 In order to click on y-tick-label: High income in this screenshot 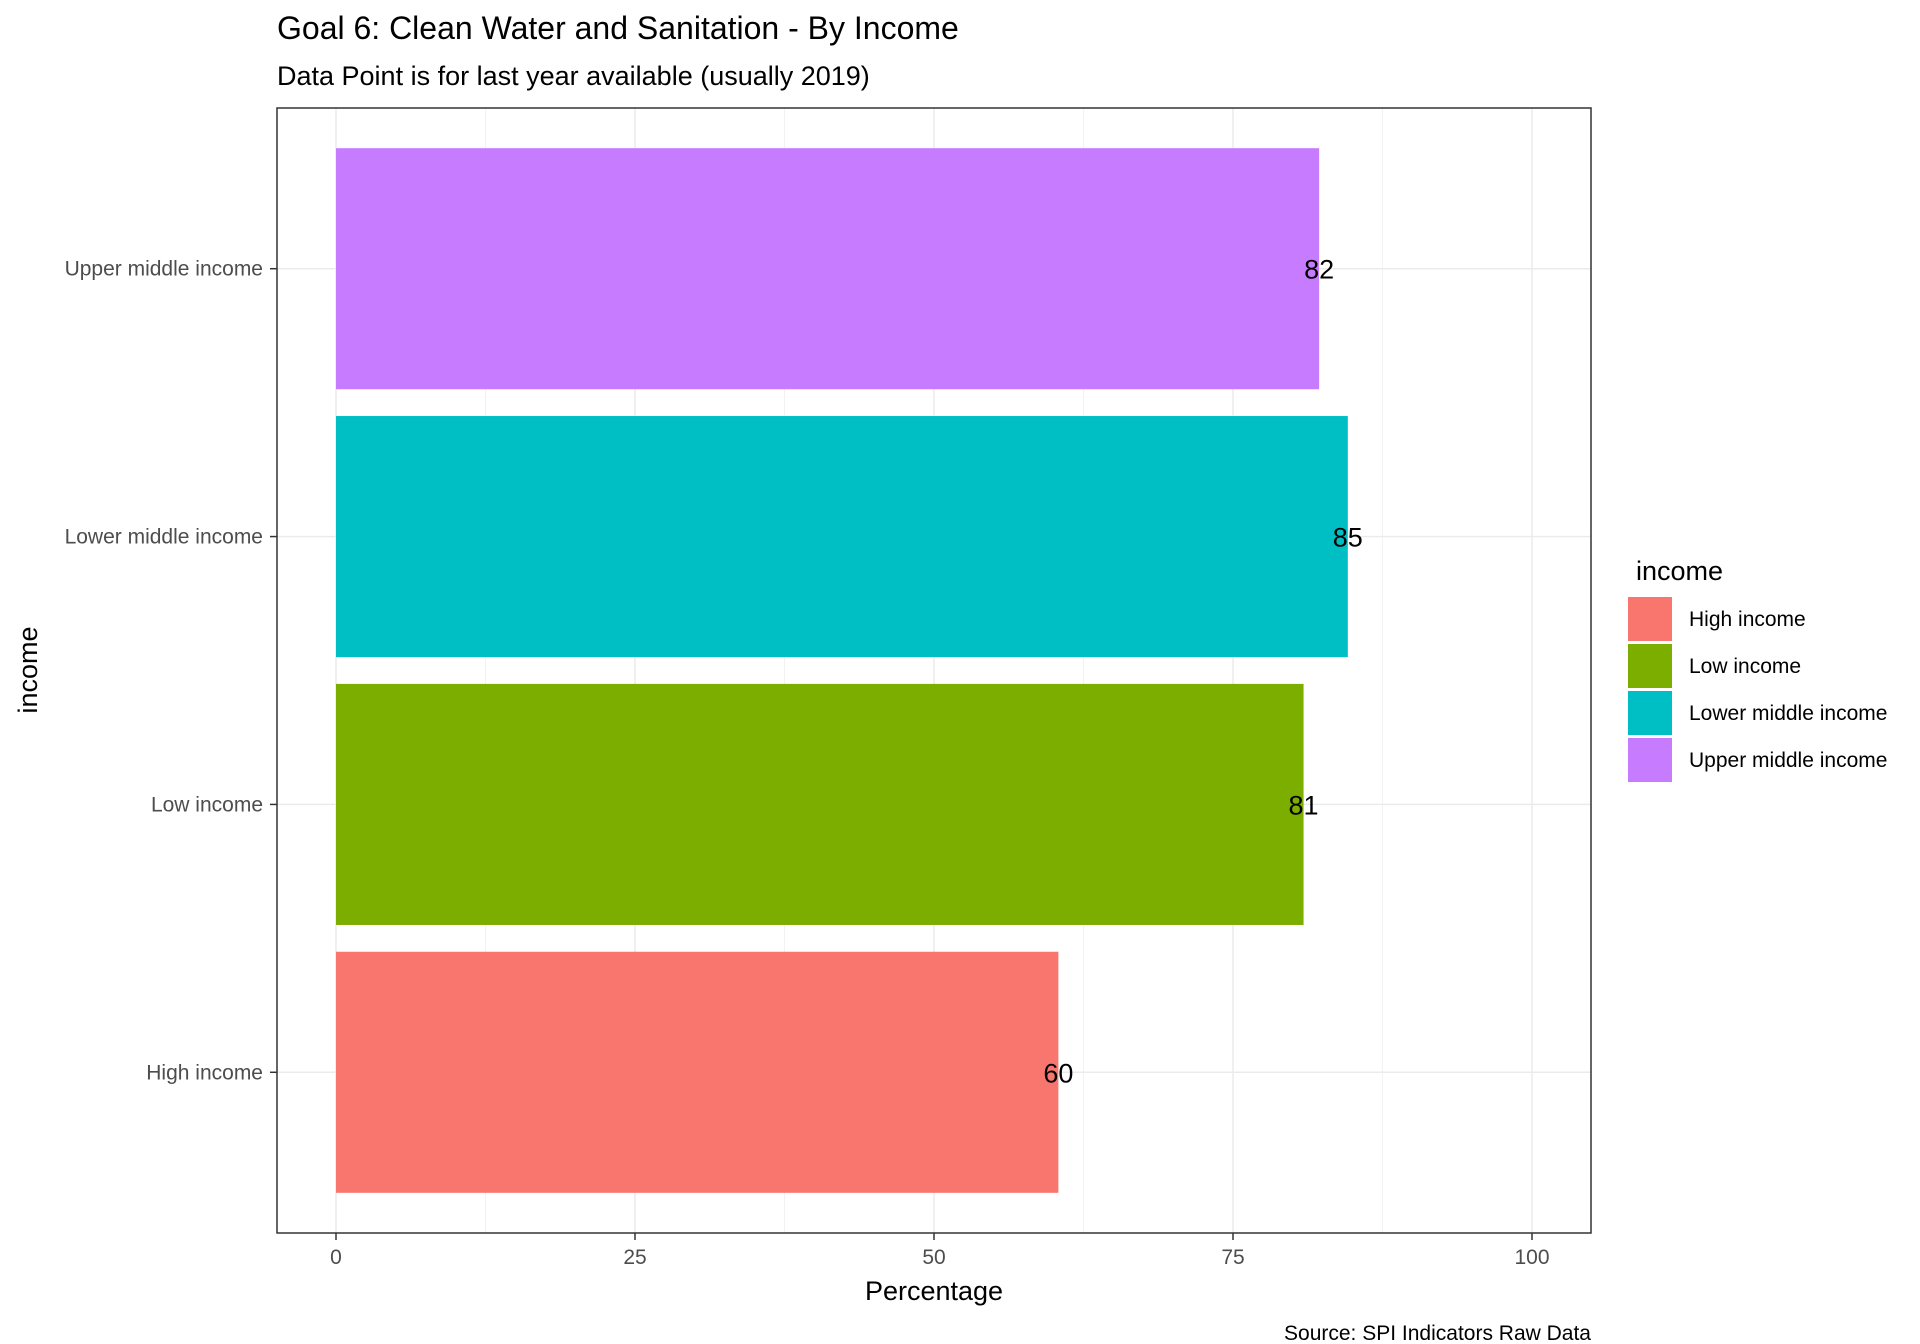, I will do `click(204, 1072)`.